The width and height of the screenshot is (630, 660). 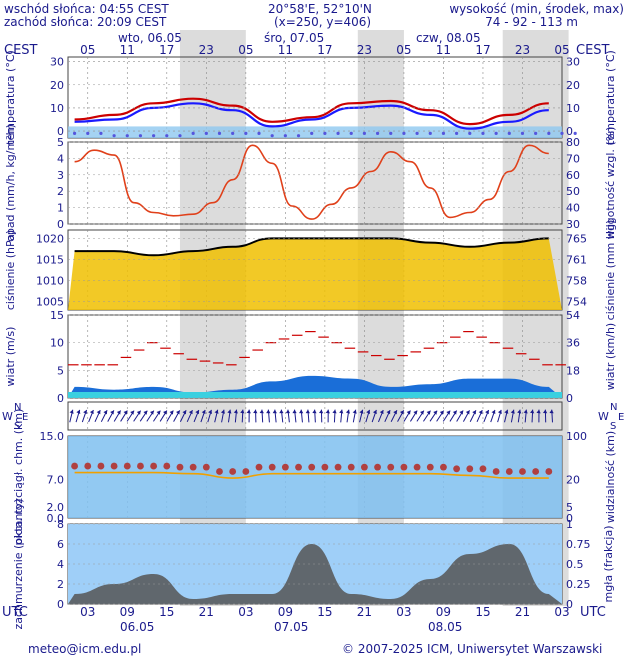 What do you see at coordinates (21, 50) in the screenshot?
I see `top-tz-left: CEST` at bounding box center [21, 50].